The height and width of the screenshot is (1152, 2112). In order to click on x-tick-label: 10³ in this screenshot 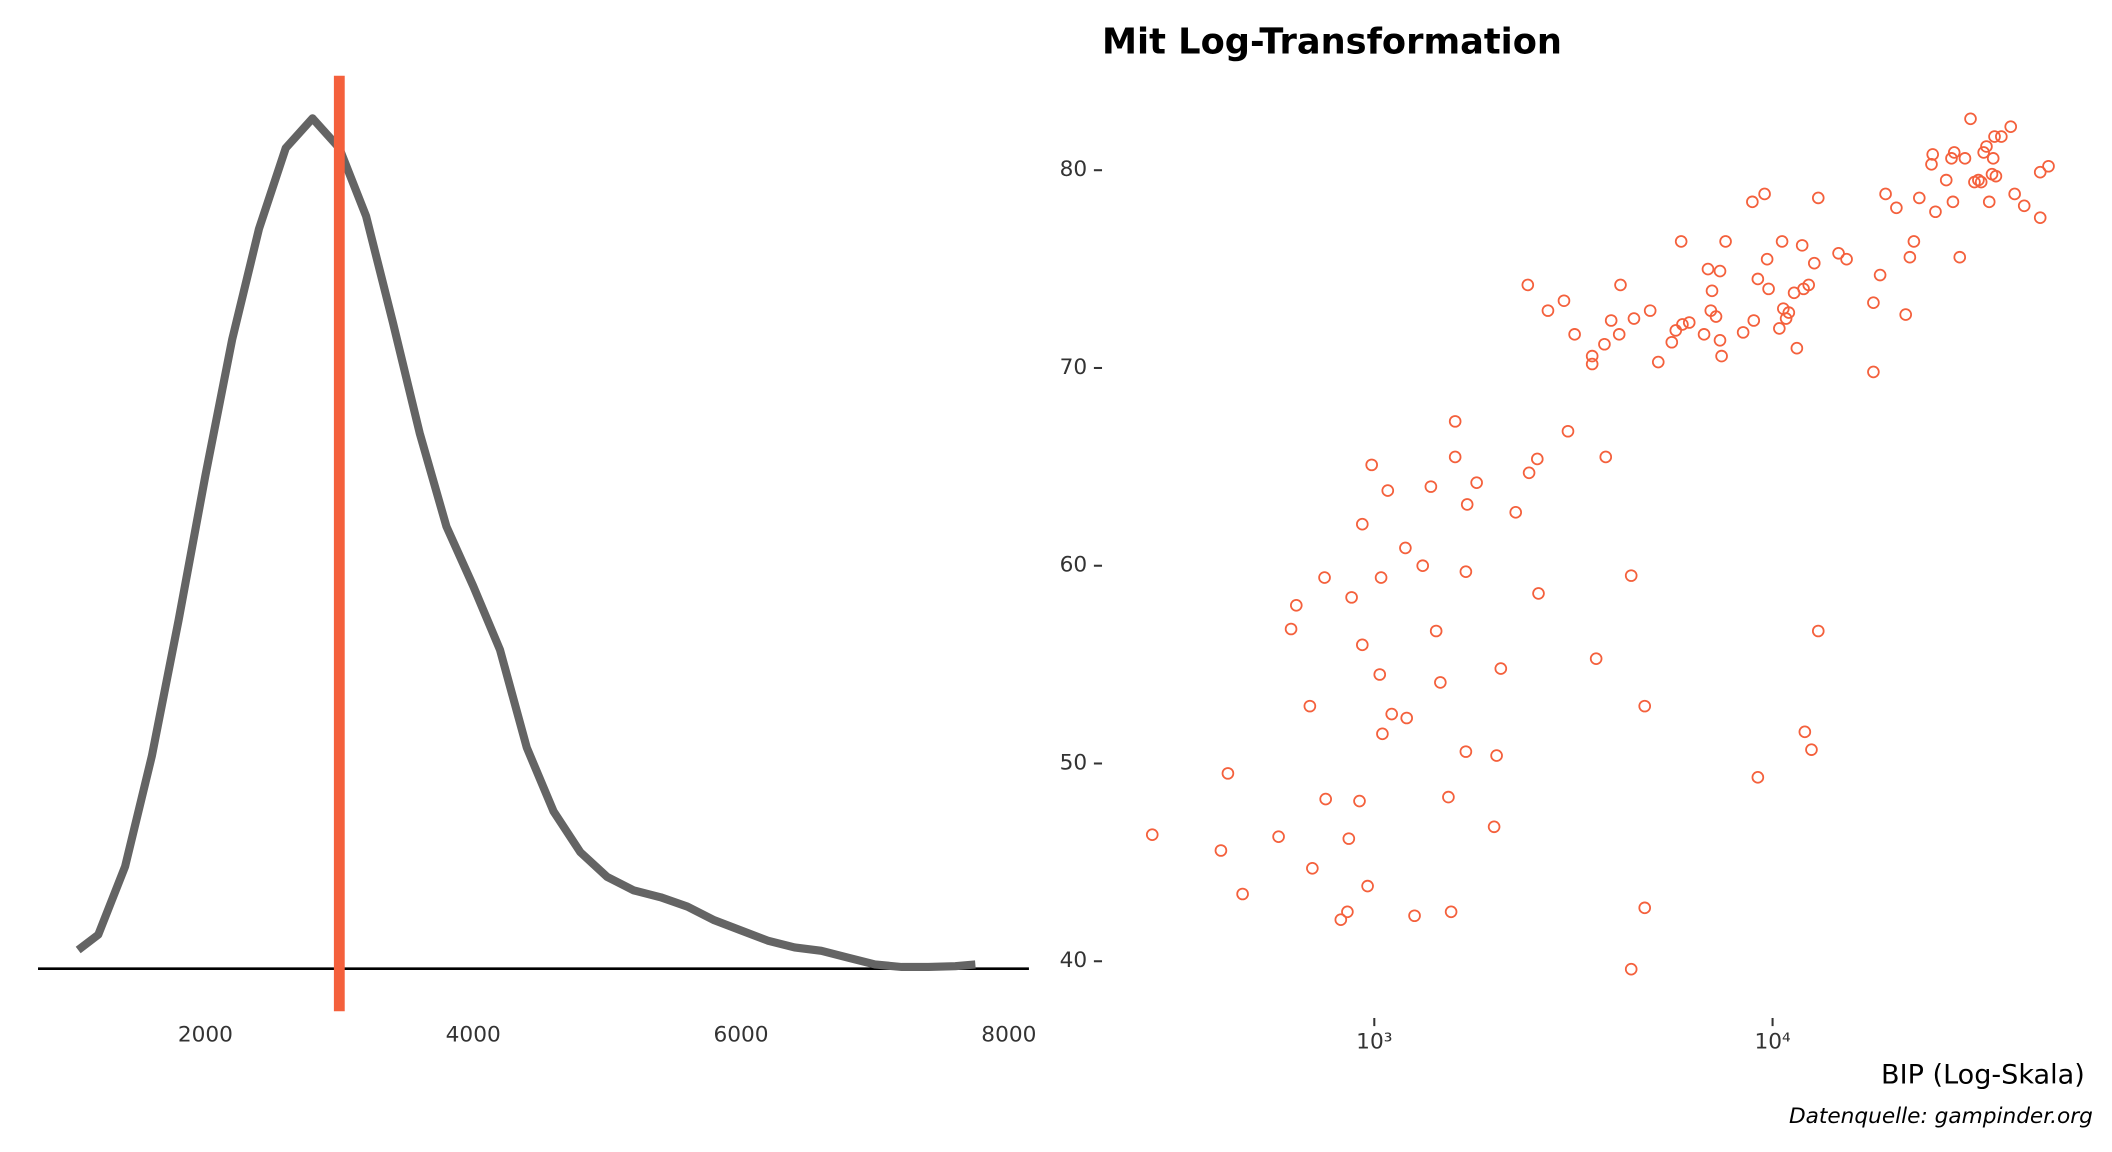, I will do `click(1374, 1041)`.